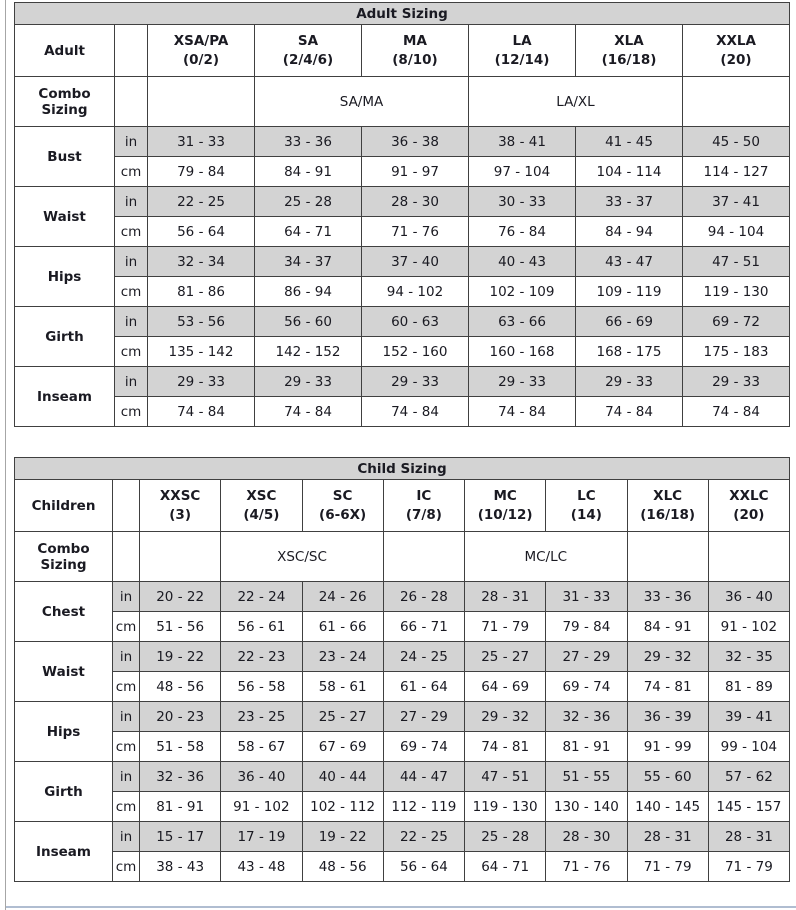  What do you see at coordinates (415, 201) in the screenshot?
I see `size-range-cell: 28 - 30` at bounding box center [415, 201].